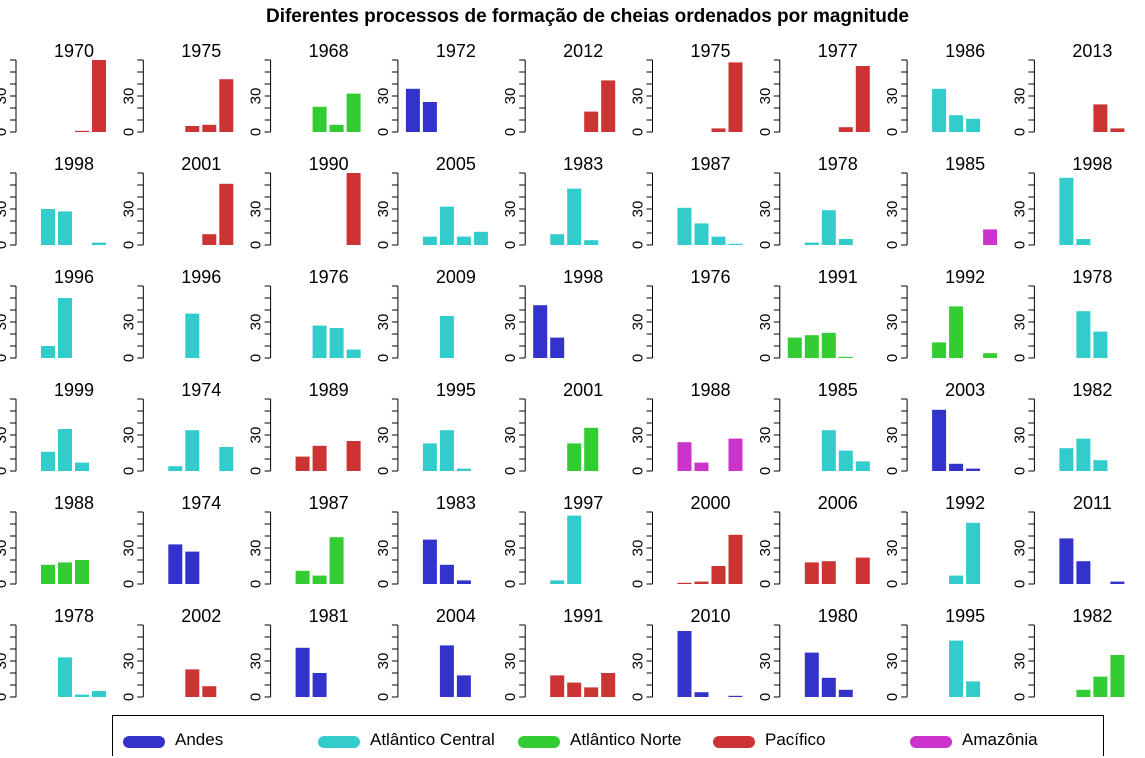  What do you see at coordinates (1092, 390) in the screenshot?
I see `panel-title: 1982` at bounding box center [1092, 390].